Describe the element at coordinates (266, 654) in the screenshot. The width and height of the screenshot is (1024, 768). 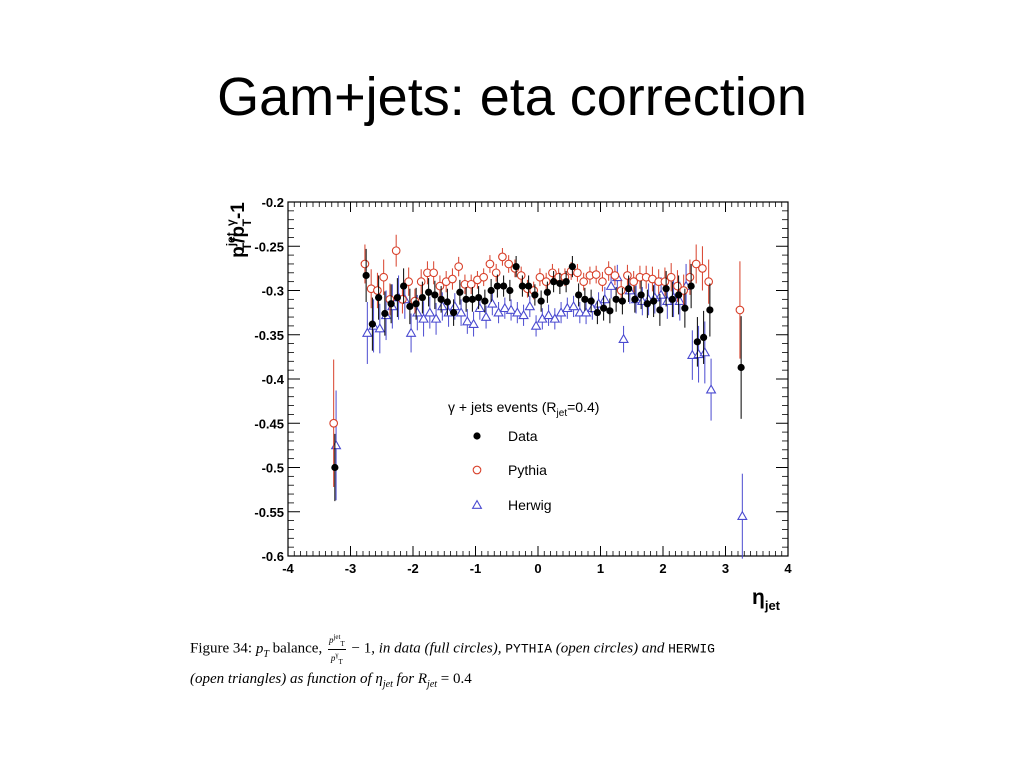
I see `caption-pt-sub: T` at that location.